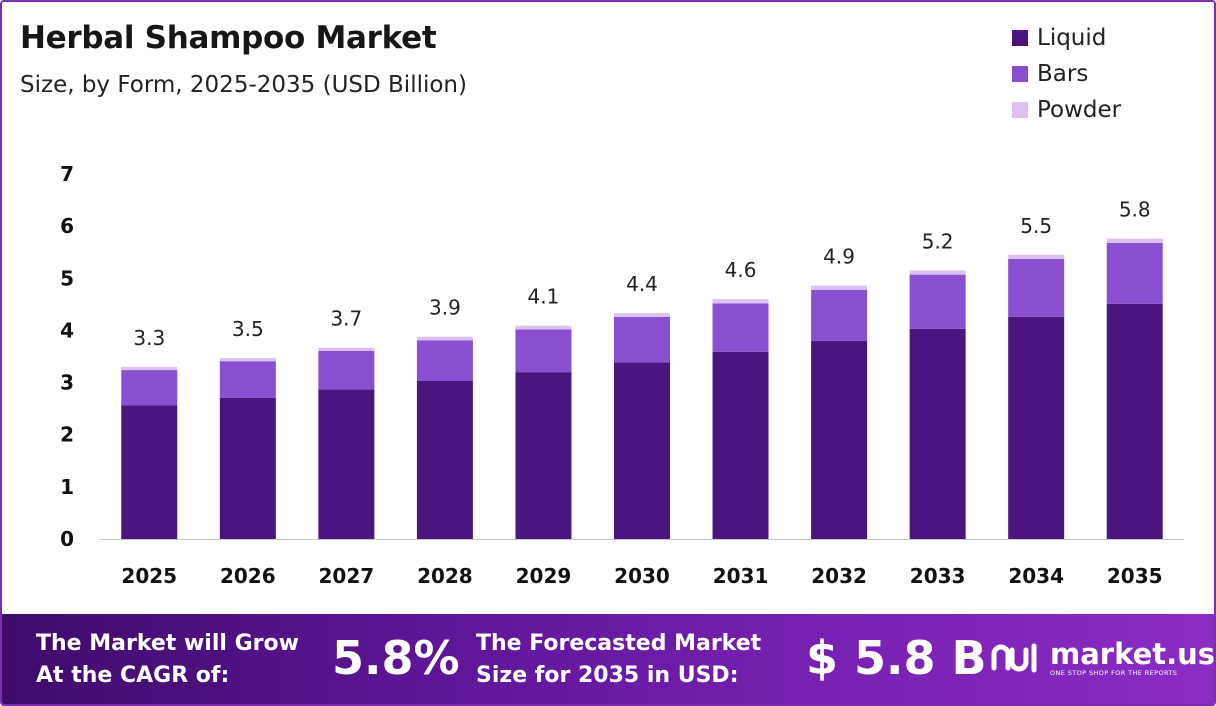 The height and width of the screenshot is (706, 1216). What do you see at coordinates (741, 270) in the screenshot?
I see `bar-total-label: 4.6` at bounding box center [741, 270].